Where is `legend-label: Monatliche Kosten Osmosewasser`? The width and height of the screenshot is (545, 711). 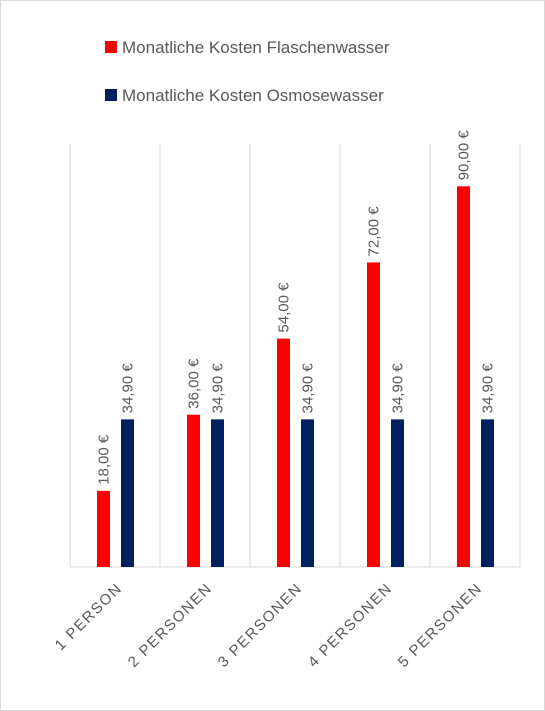 legend-label: Monatliche Kosten Osmosewasser is located at coordinates (253, 95).